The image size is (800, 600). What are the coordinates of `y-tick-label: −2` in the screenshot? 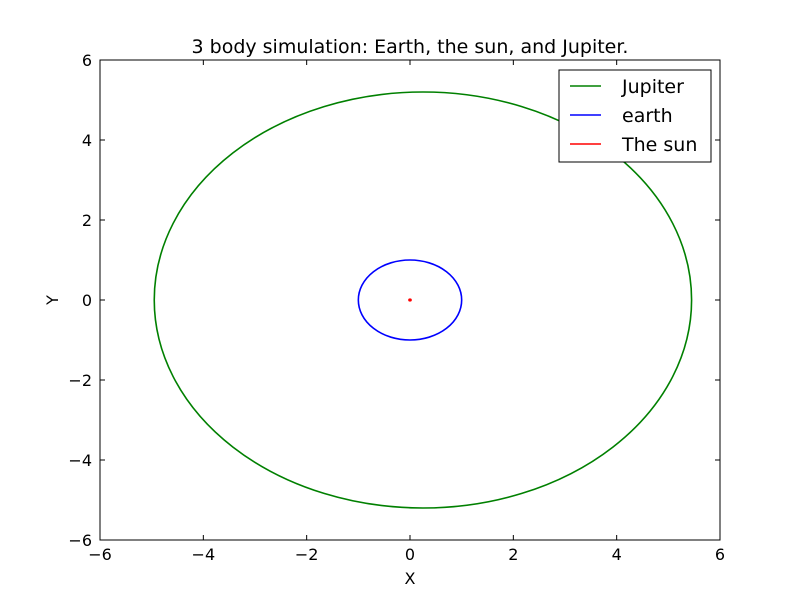 It's located at (80, 380).